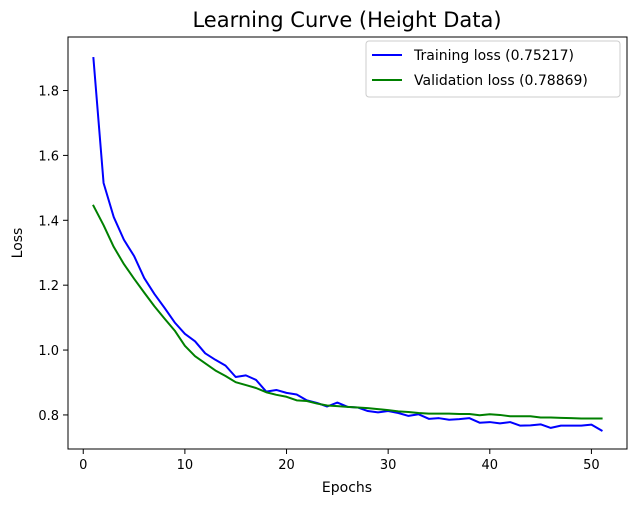  I want to click on y-tick-label: 1.0, so click(48, 351).